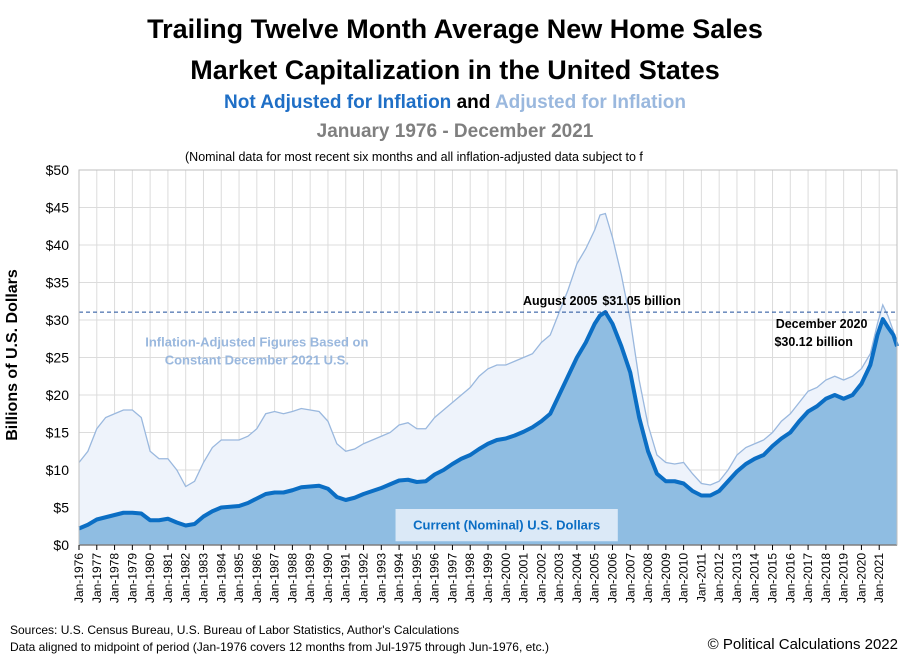 This screenshot has width=910, height=661. Describe the element at coordinates (61, 545) in the screenshot. I see `y-tick-label: $0` at that location.